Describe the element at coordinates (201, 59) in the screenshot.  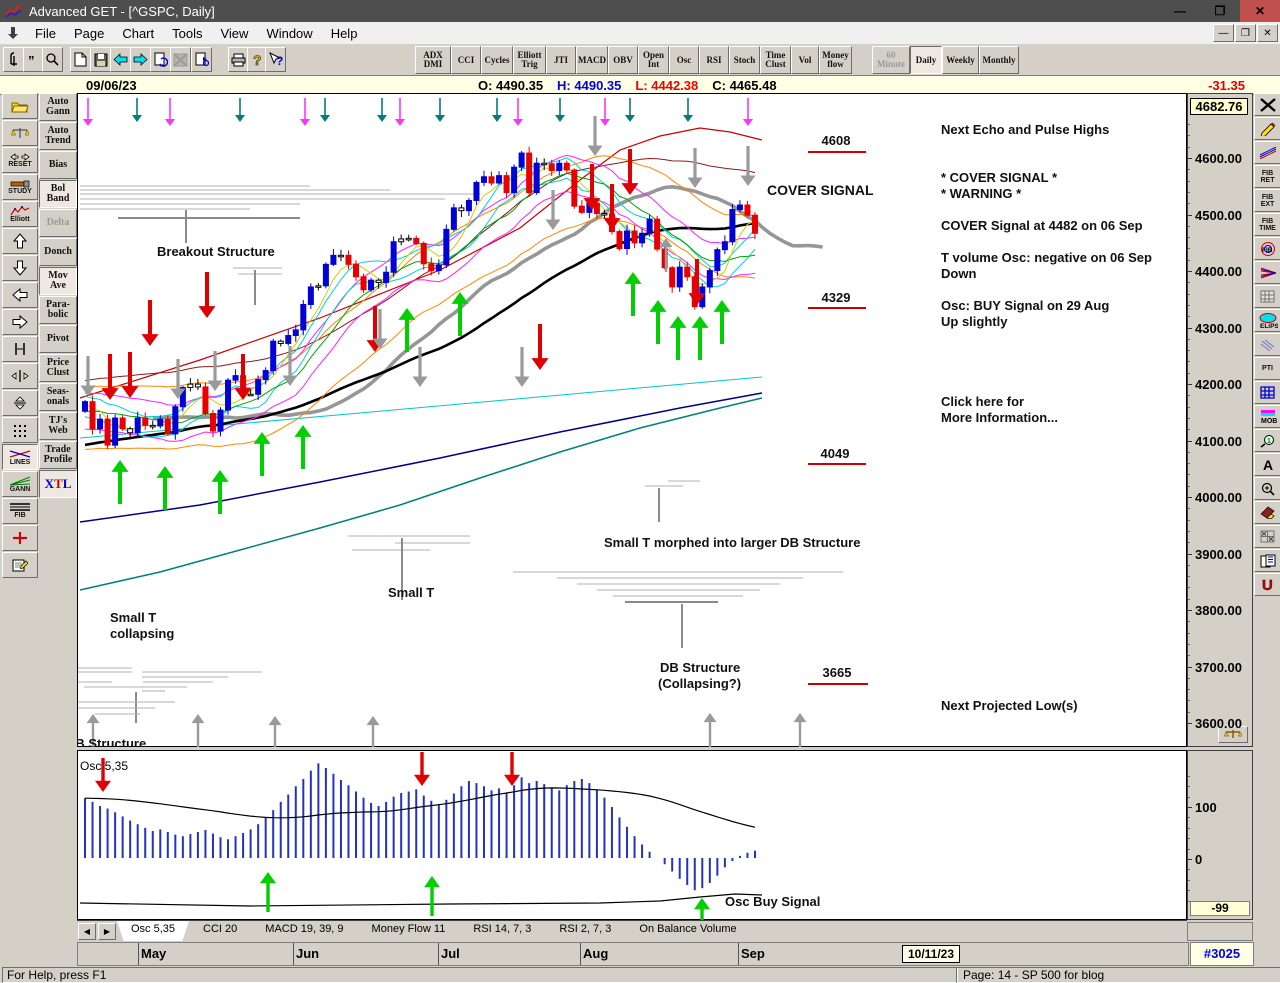
I see `page-settings-button` at that location.